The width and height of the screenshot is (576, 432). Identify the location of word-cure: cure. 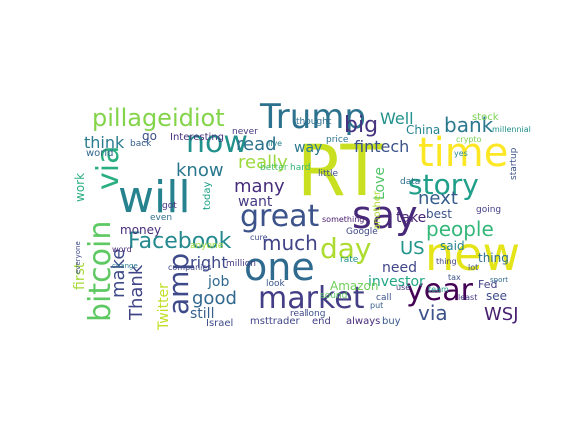
(259, 237).